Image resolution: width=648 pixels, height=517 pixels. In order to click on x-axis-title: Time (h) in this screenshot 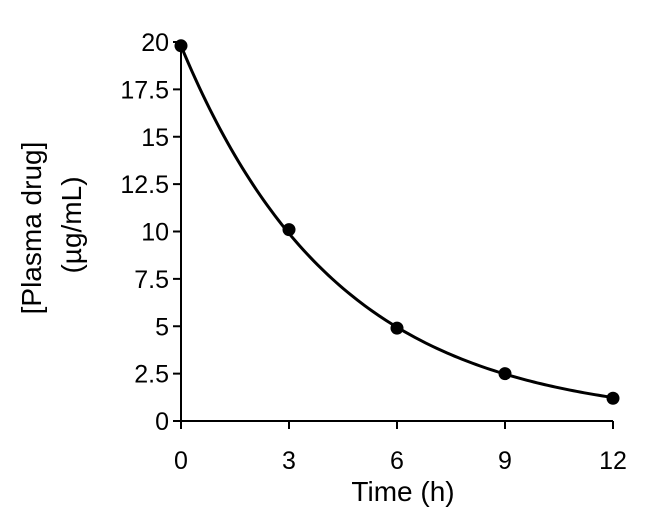, I will do `click(402, 491)`.